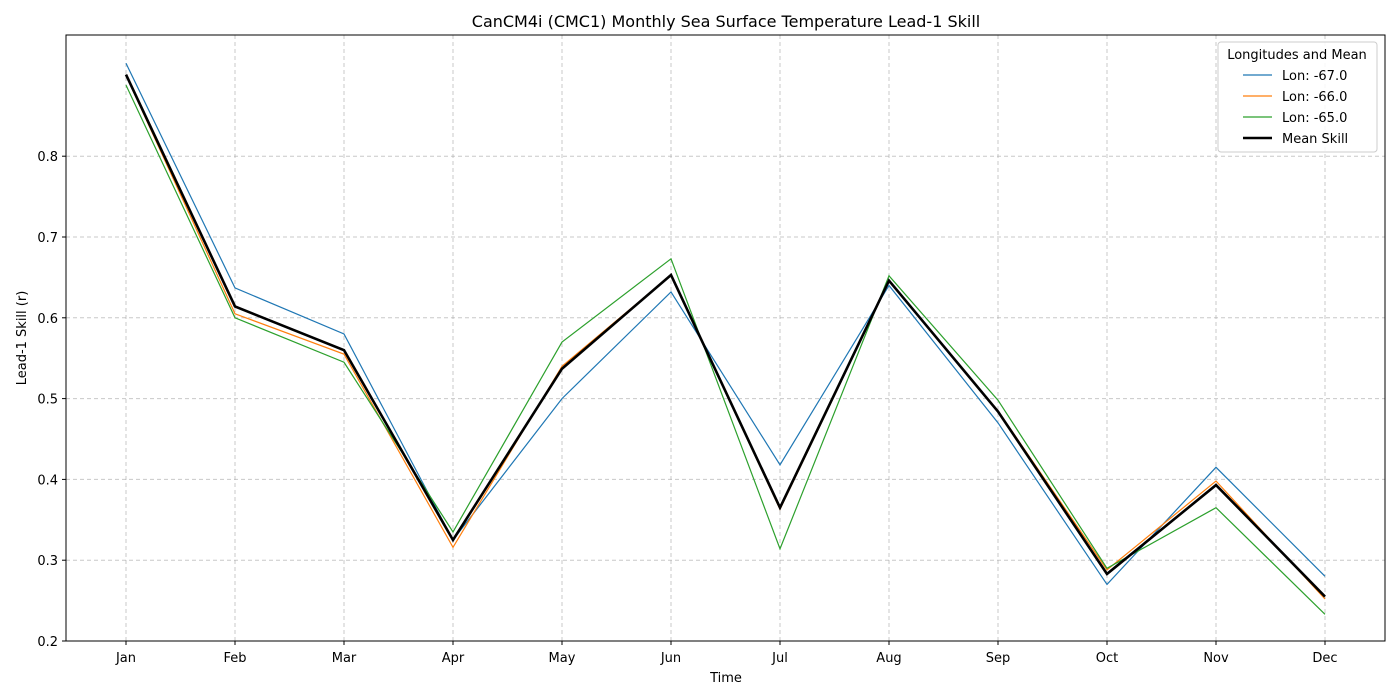 The height and width of the screenshot is (700, 1400). What do you see at coordinates (47, 238) in the screenshot?
I see `y-tick-label: 0.7` at bounding box center [47, 238].